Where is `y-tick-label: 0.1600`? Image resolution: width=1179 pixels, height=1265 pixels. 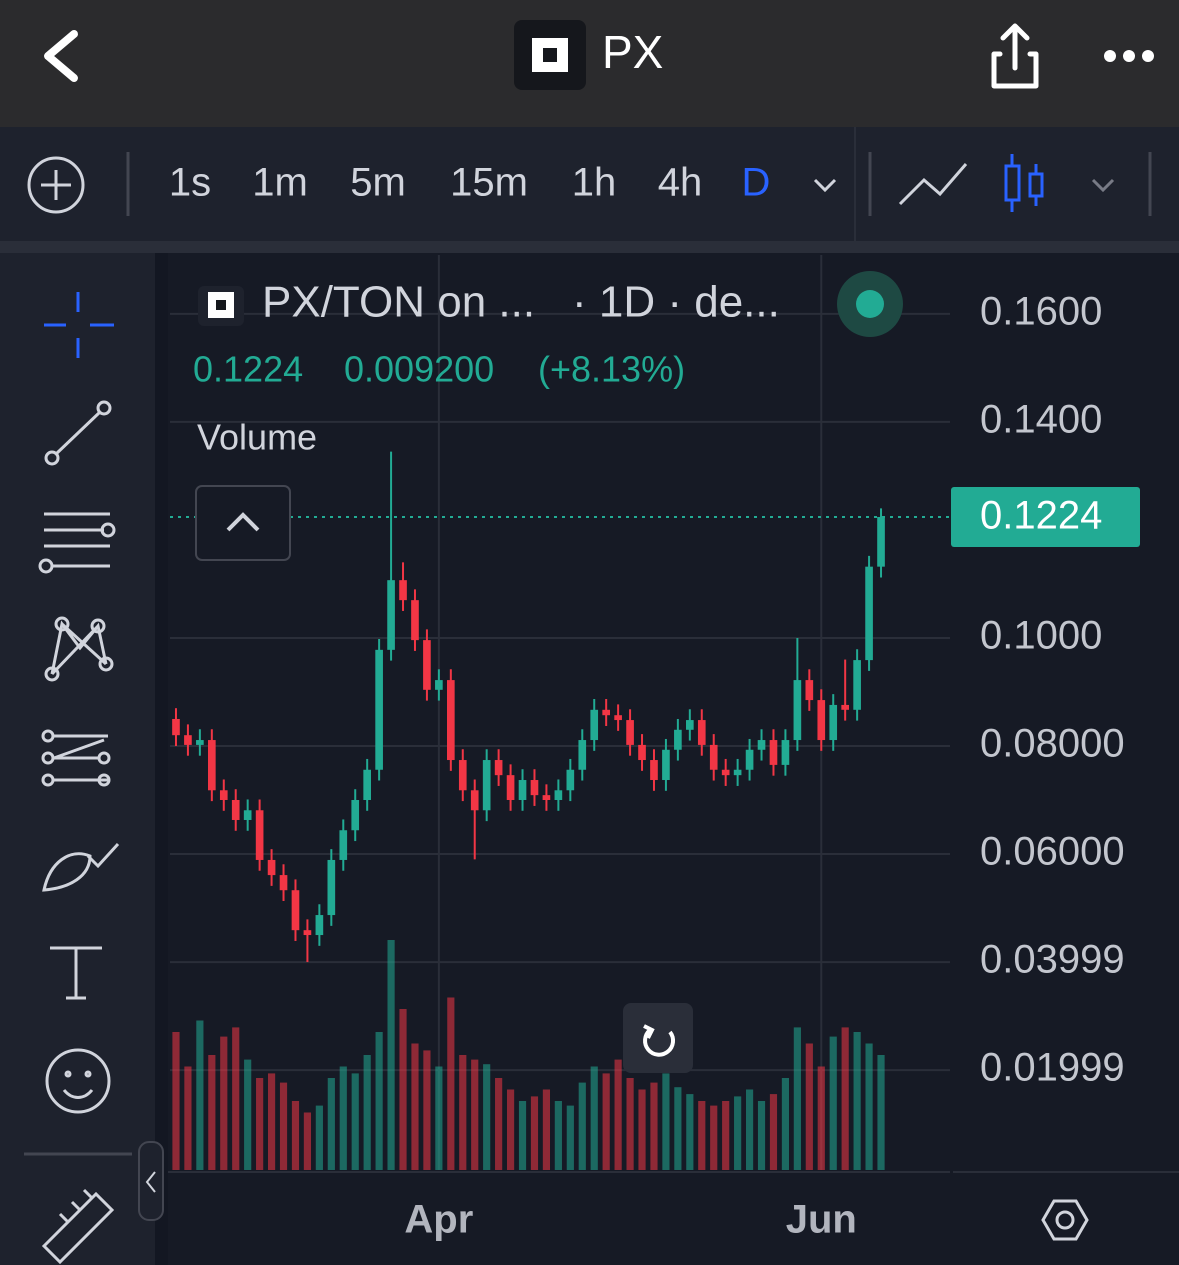
y-tick-label: 0.1600 is located at coordinates (1041, 311).